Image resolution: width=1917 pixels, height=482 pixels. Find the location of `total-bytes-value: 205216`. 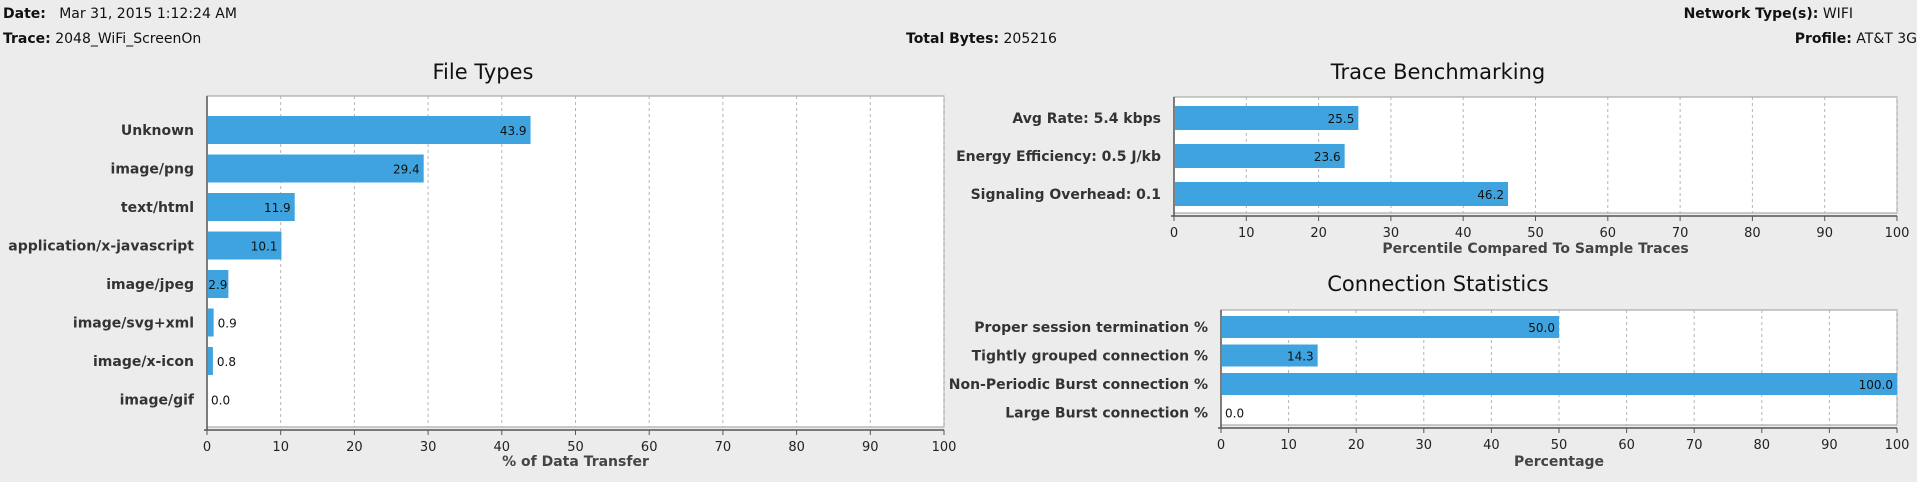

total-bytes-value: 205216 is located at coordinates (1030, 39).